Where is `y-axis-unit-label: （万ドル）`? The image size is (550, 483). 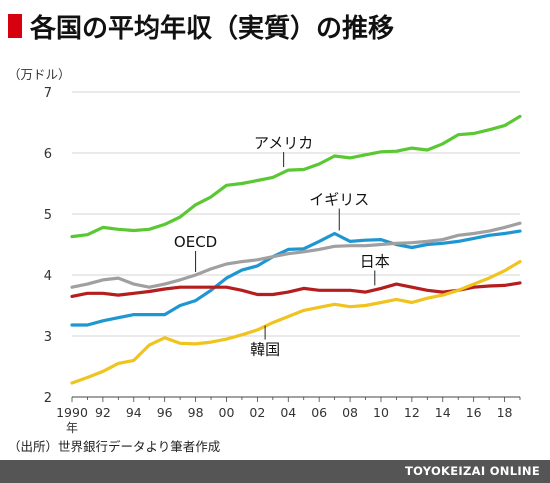 y-axis-unit-label: （万ドル） is located at coordinates (39, 74).